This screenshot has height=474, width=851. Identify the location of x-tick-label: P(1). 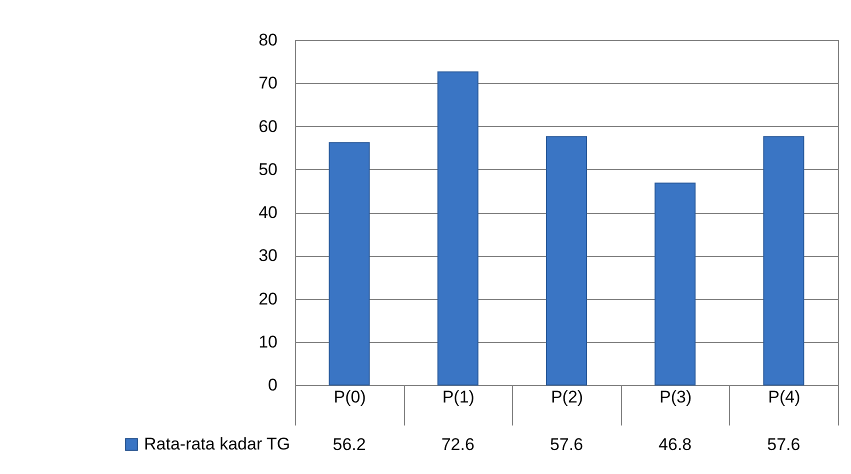
(458, 397).